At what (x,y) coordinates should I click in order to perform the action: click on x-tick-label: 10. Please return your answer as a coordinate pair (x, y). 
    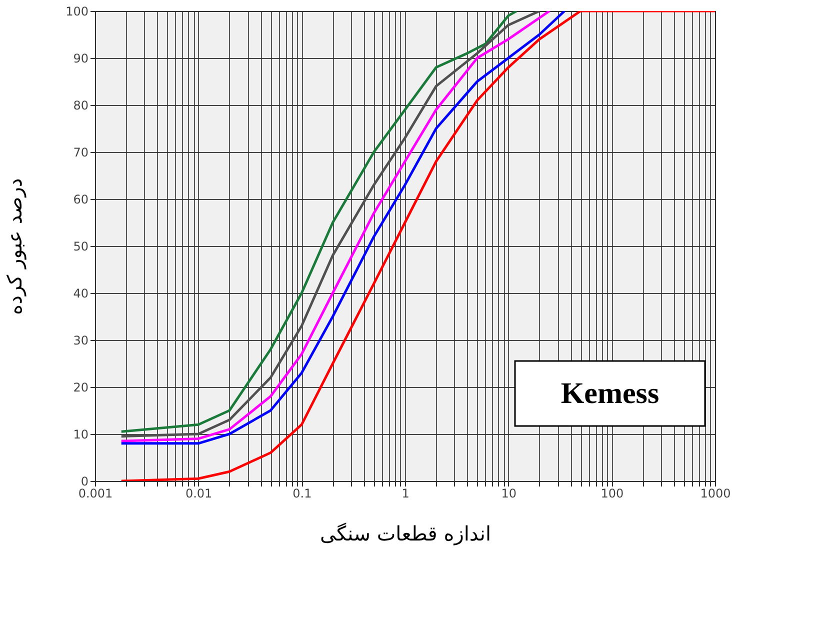
    Looking at the image, I should click on (508, 493).